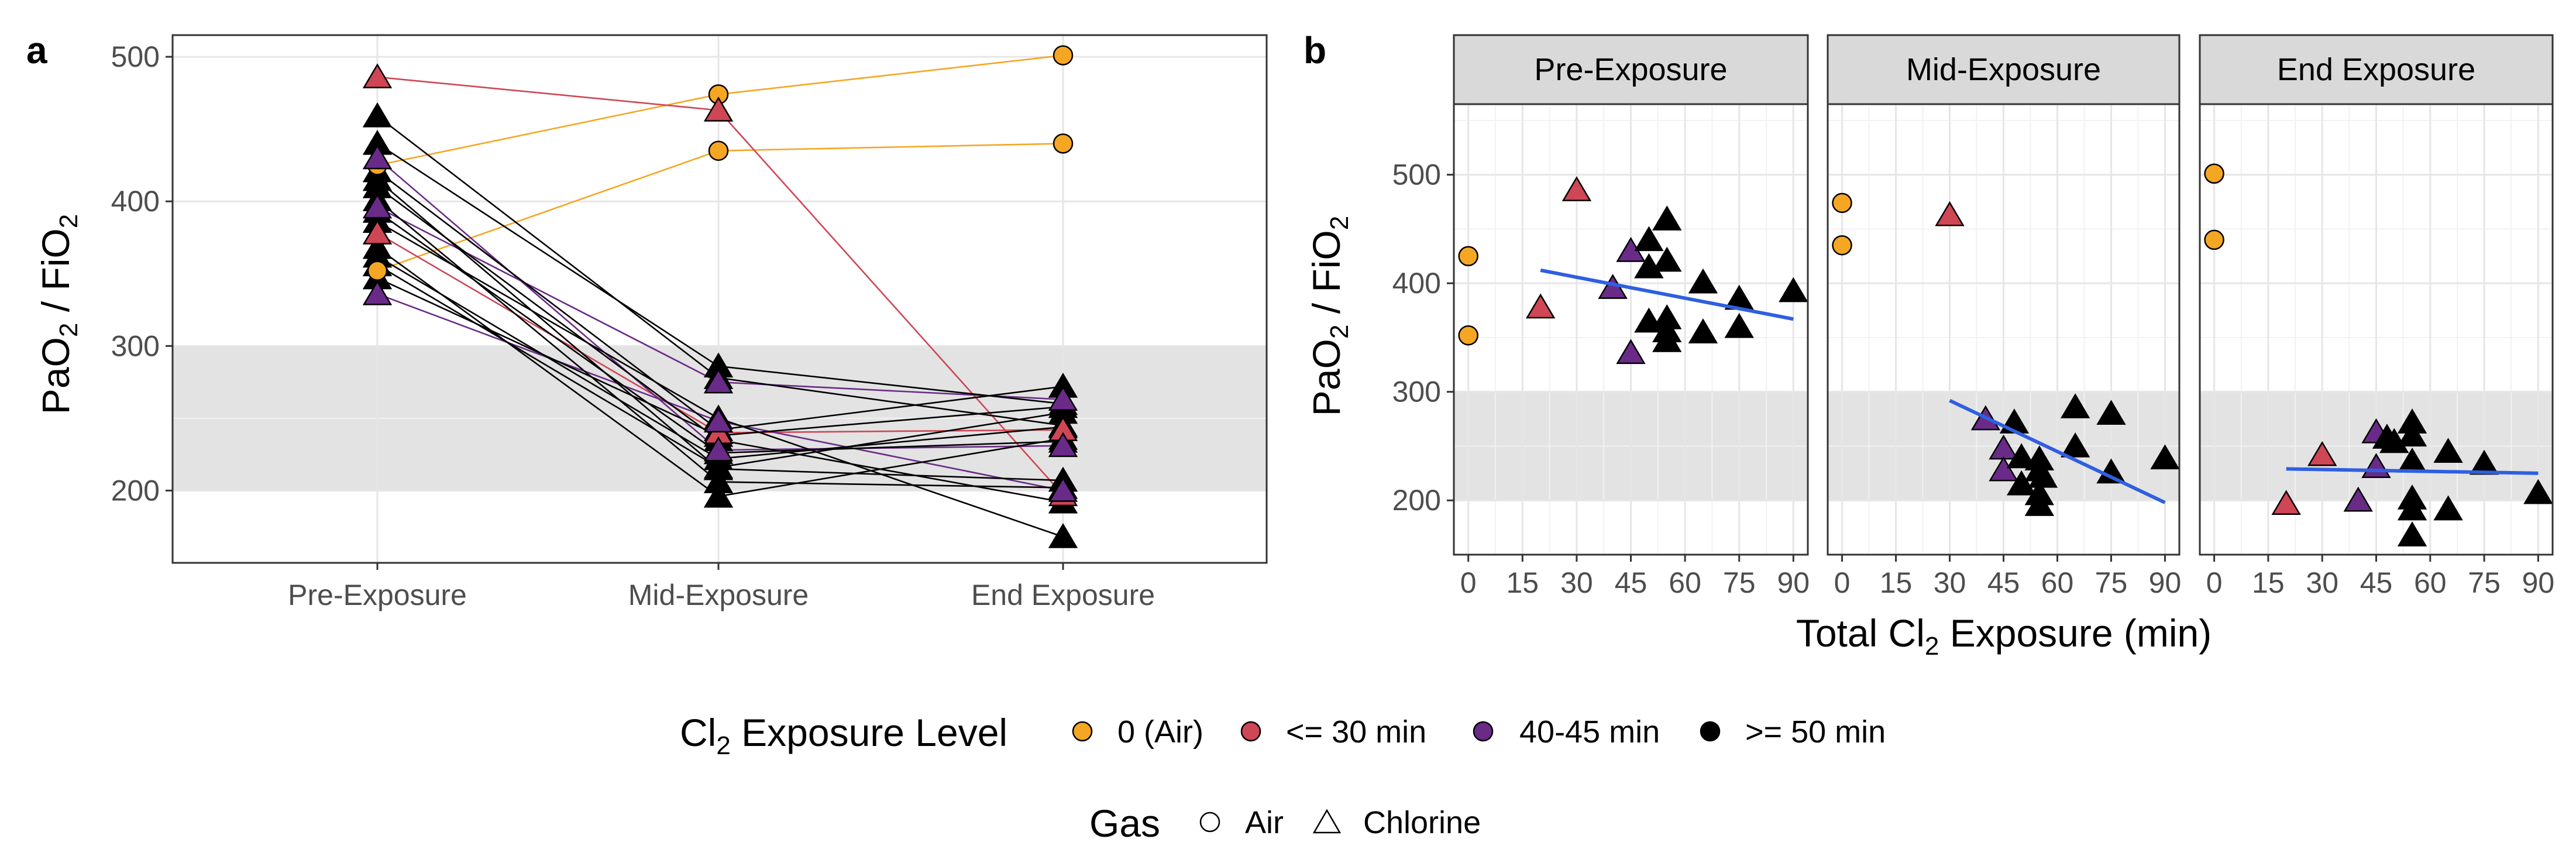 Image resolution: width=2576 pixels, height=863 pixels. Describe the element at coordinates (723, 745) in the screenshot. I see `legend-level-title-sub: 2` at that location.